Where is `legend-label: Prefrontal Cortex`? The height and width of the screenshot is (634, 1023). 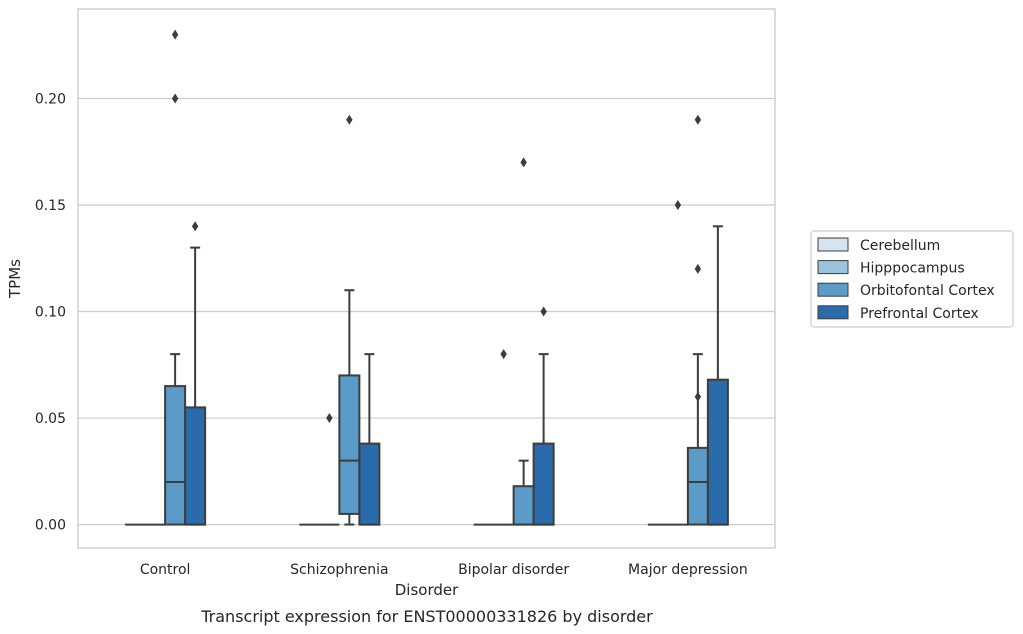 legend-label: Prefrontal Cortex is located at coordinates (919, 314).